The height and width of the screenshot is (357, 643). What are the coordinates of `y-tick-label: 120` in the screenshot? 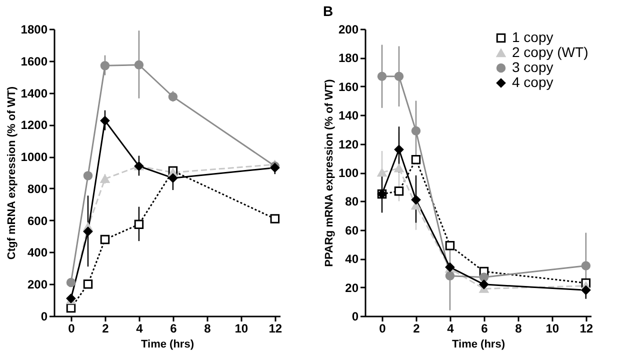 It's located at (348, 144).